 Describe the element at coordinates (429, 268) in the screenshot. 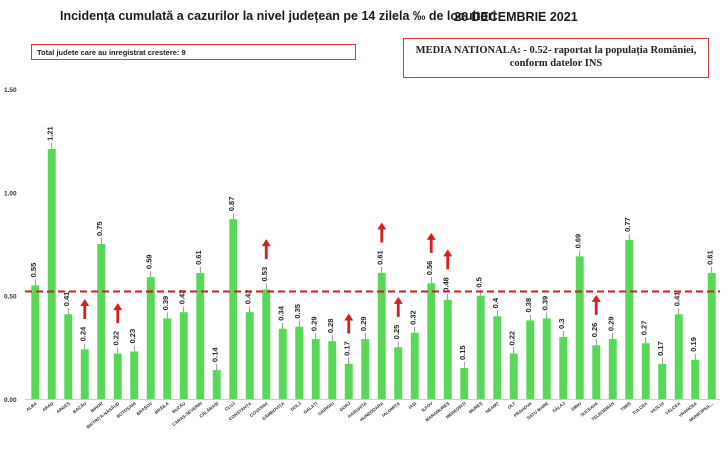

I see `value-label: 0.56` at that location.